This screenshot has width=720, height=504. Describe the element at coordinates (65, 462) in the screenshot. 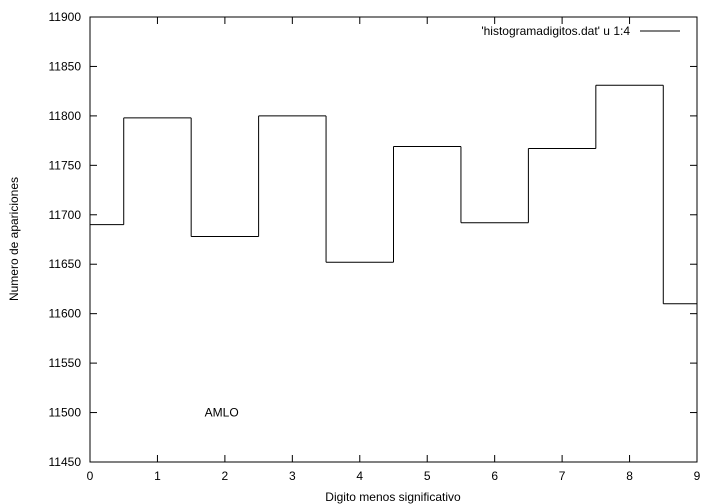

I see `y-tick-label: 11450` at that location.